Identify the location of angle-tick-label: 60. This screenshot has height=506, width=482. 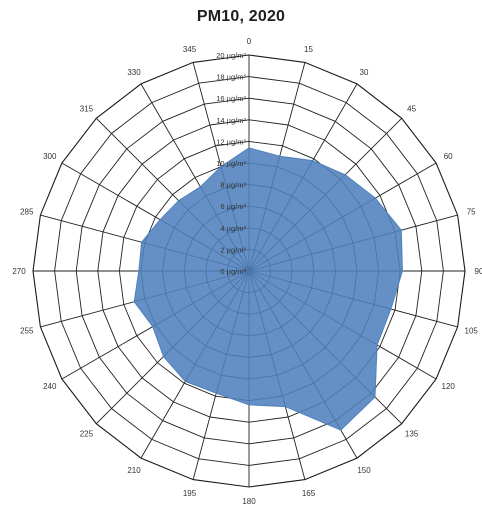
(448, 156).